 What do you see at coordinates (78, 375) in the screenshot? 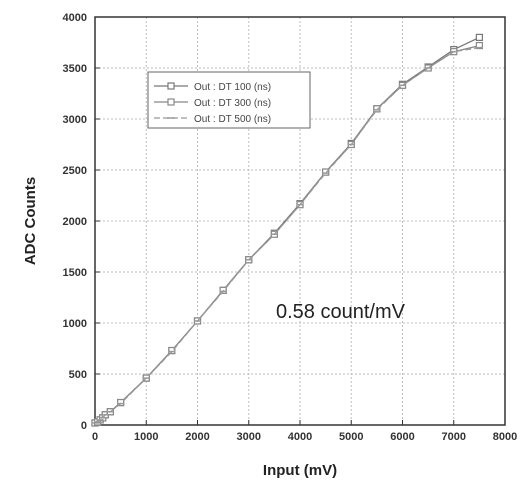
I see `y-tick-label: 500` at bounding box center [78, 375].